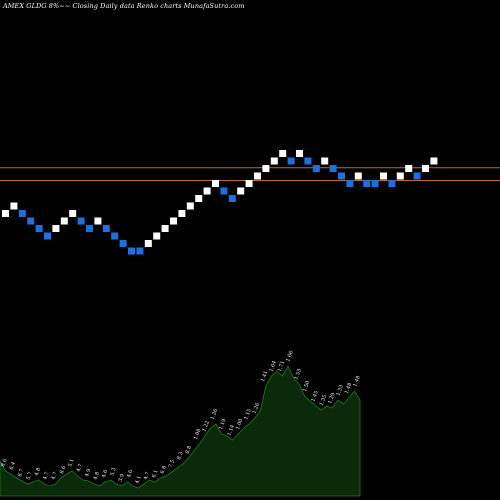 The height and width of the screenshot is (500, 500). I want to click on volume-label: 1.00, so click(239, 424).